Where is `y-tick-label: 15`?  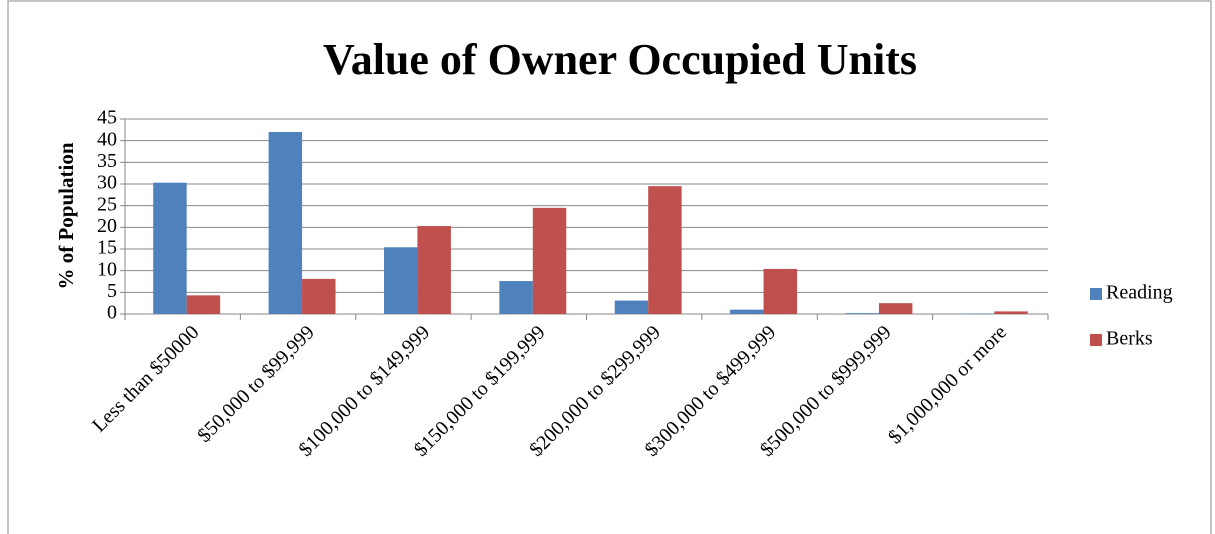 y-tick-label: 15 is located at coordinates (107, 248).